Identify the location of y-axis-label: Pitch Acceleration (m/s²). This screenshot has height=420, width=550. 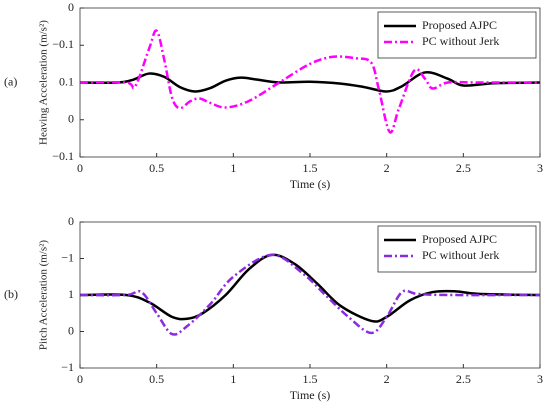
(44, 295).